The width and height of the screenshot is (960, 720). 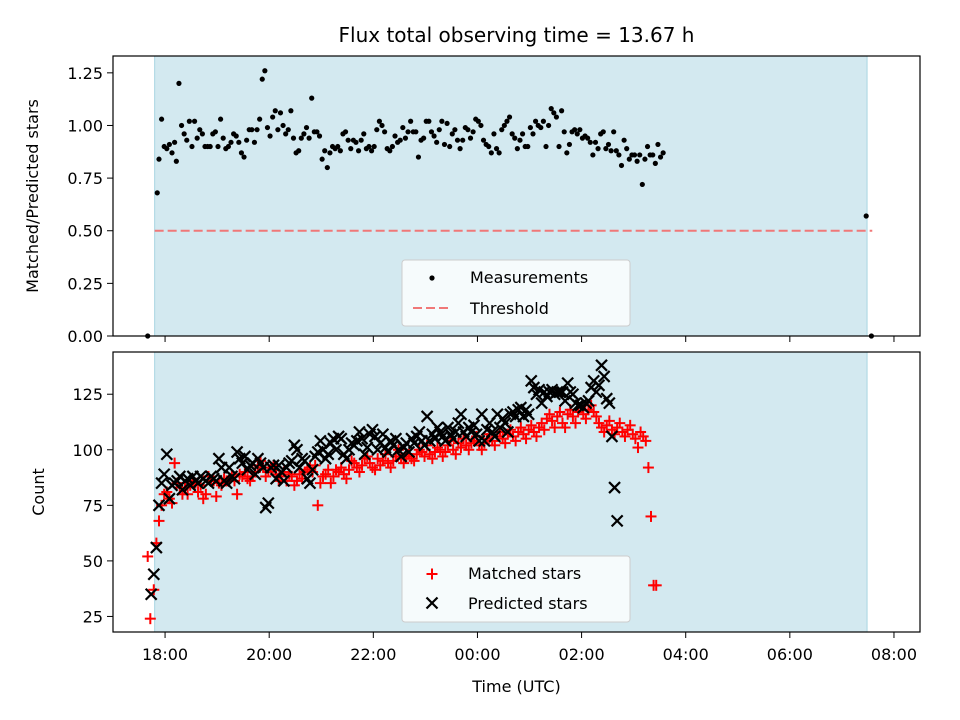 I want to click on x-tick-label: 04:00, so click(x=686, y=654).